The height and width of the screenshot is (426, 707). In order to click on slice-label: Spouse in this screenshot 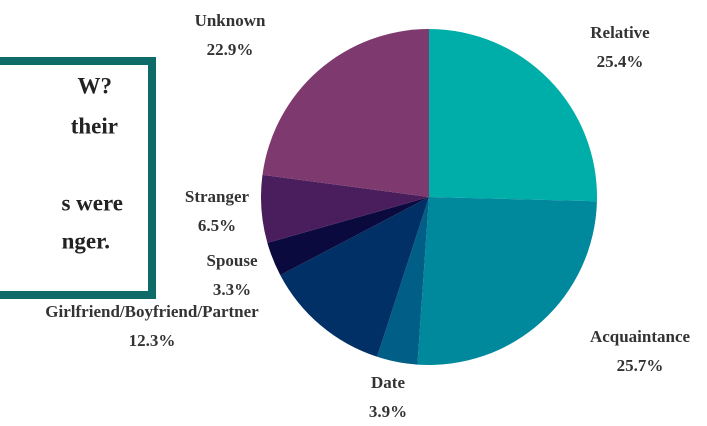, I will do `click(231, 260)`.